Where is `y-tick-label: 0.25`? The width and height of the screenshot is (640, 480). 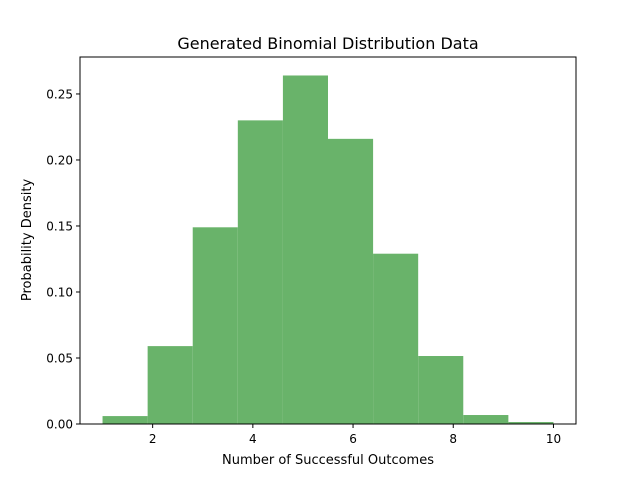
y-tick-label: 0.25 is located at coordinates (59, 94).